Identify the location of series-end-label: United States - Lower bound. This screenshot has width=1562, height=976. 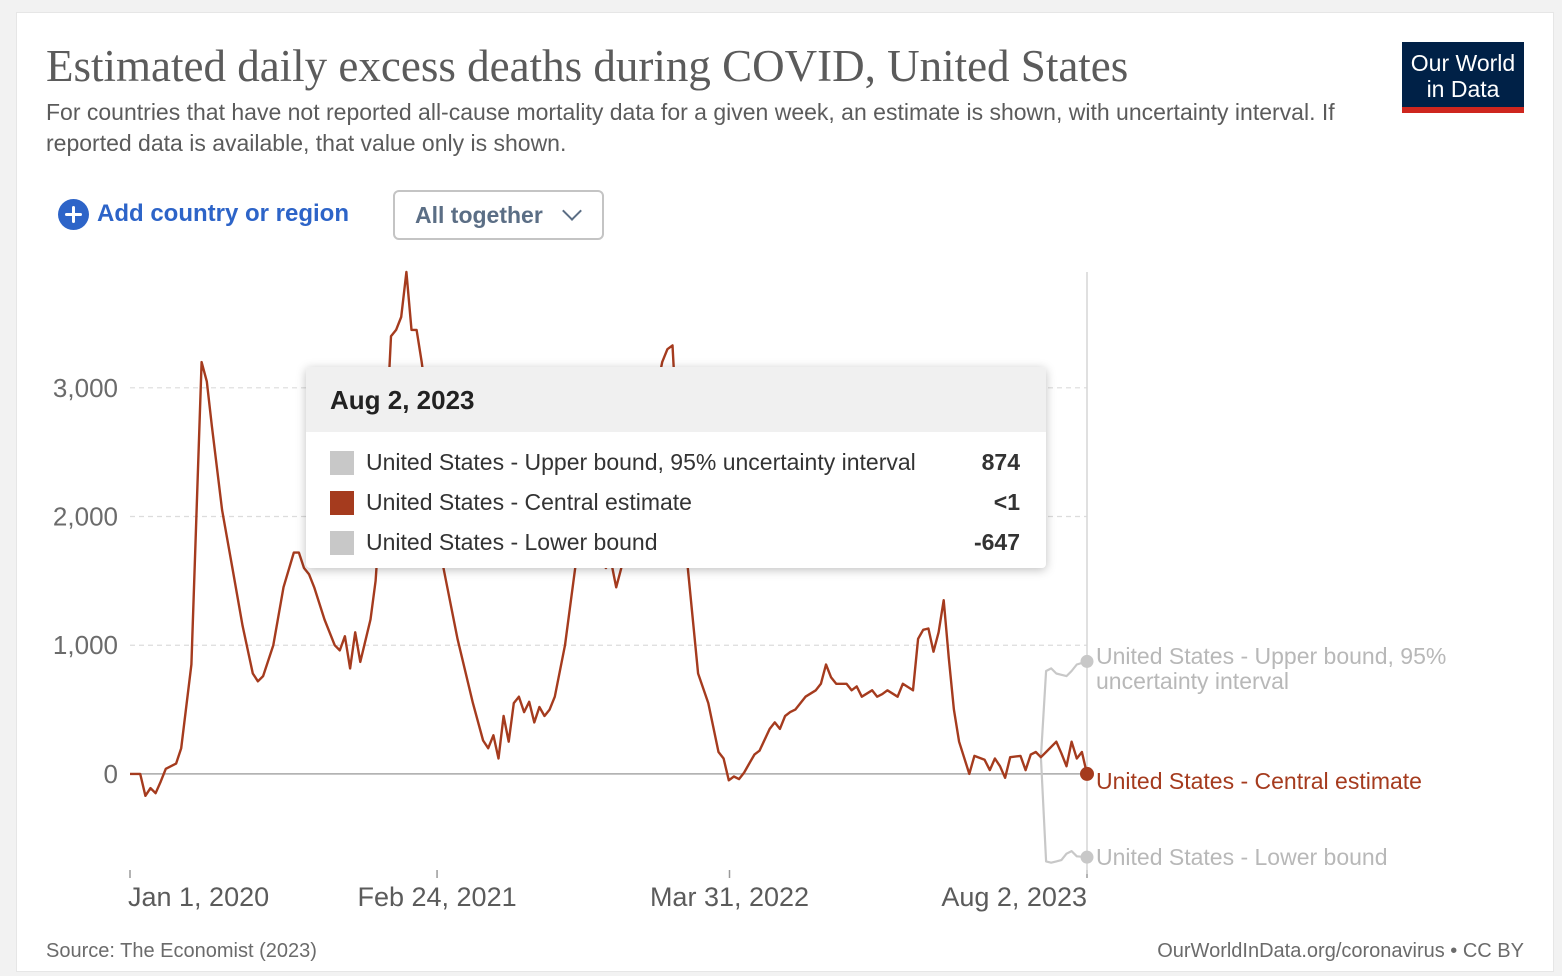
(1242, 857).